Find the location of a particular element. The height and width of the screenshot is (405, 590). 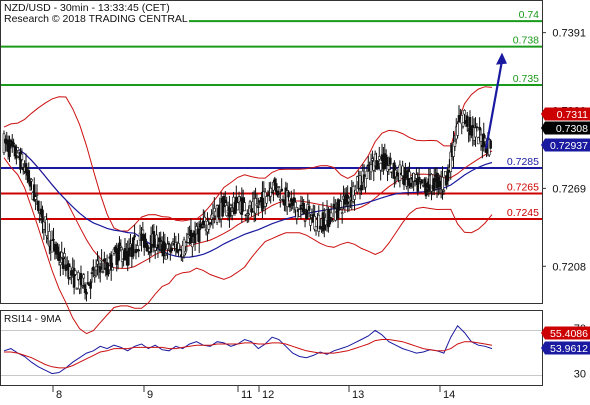

level-label: 0.735 is located at coordinates (526, 79).